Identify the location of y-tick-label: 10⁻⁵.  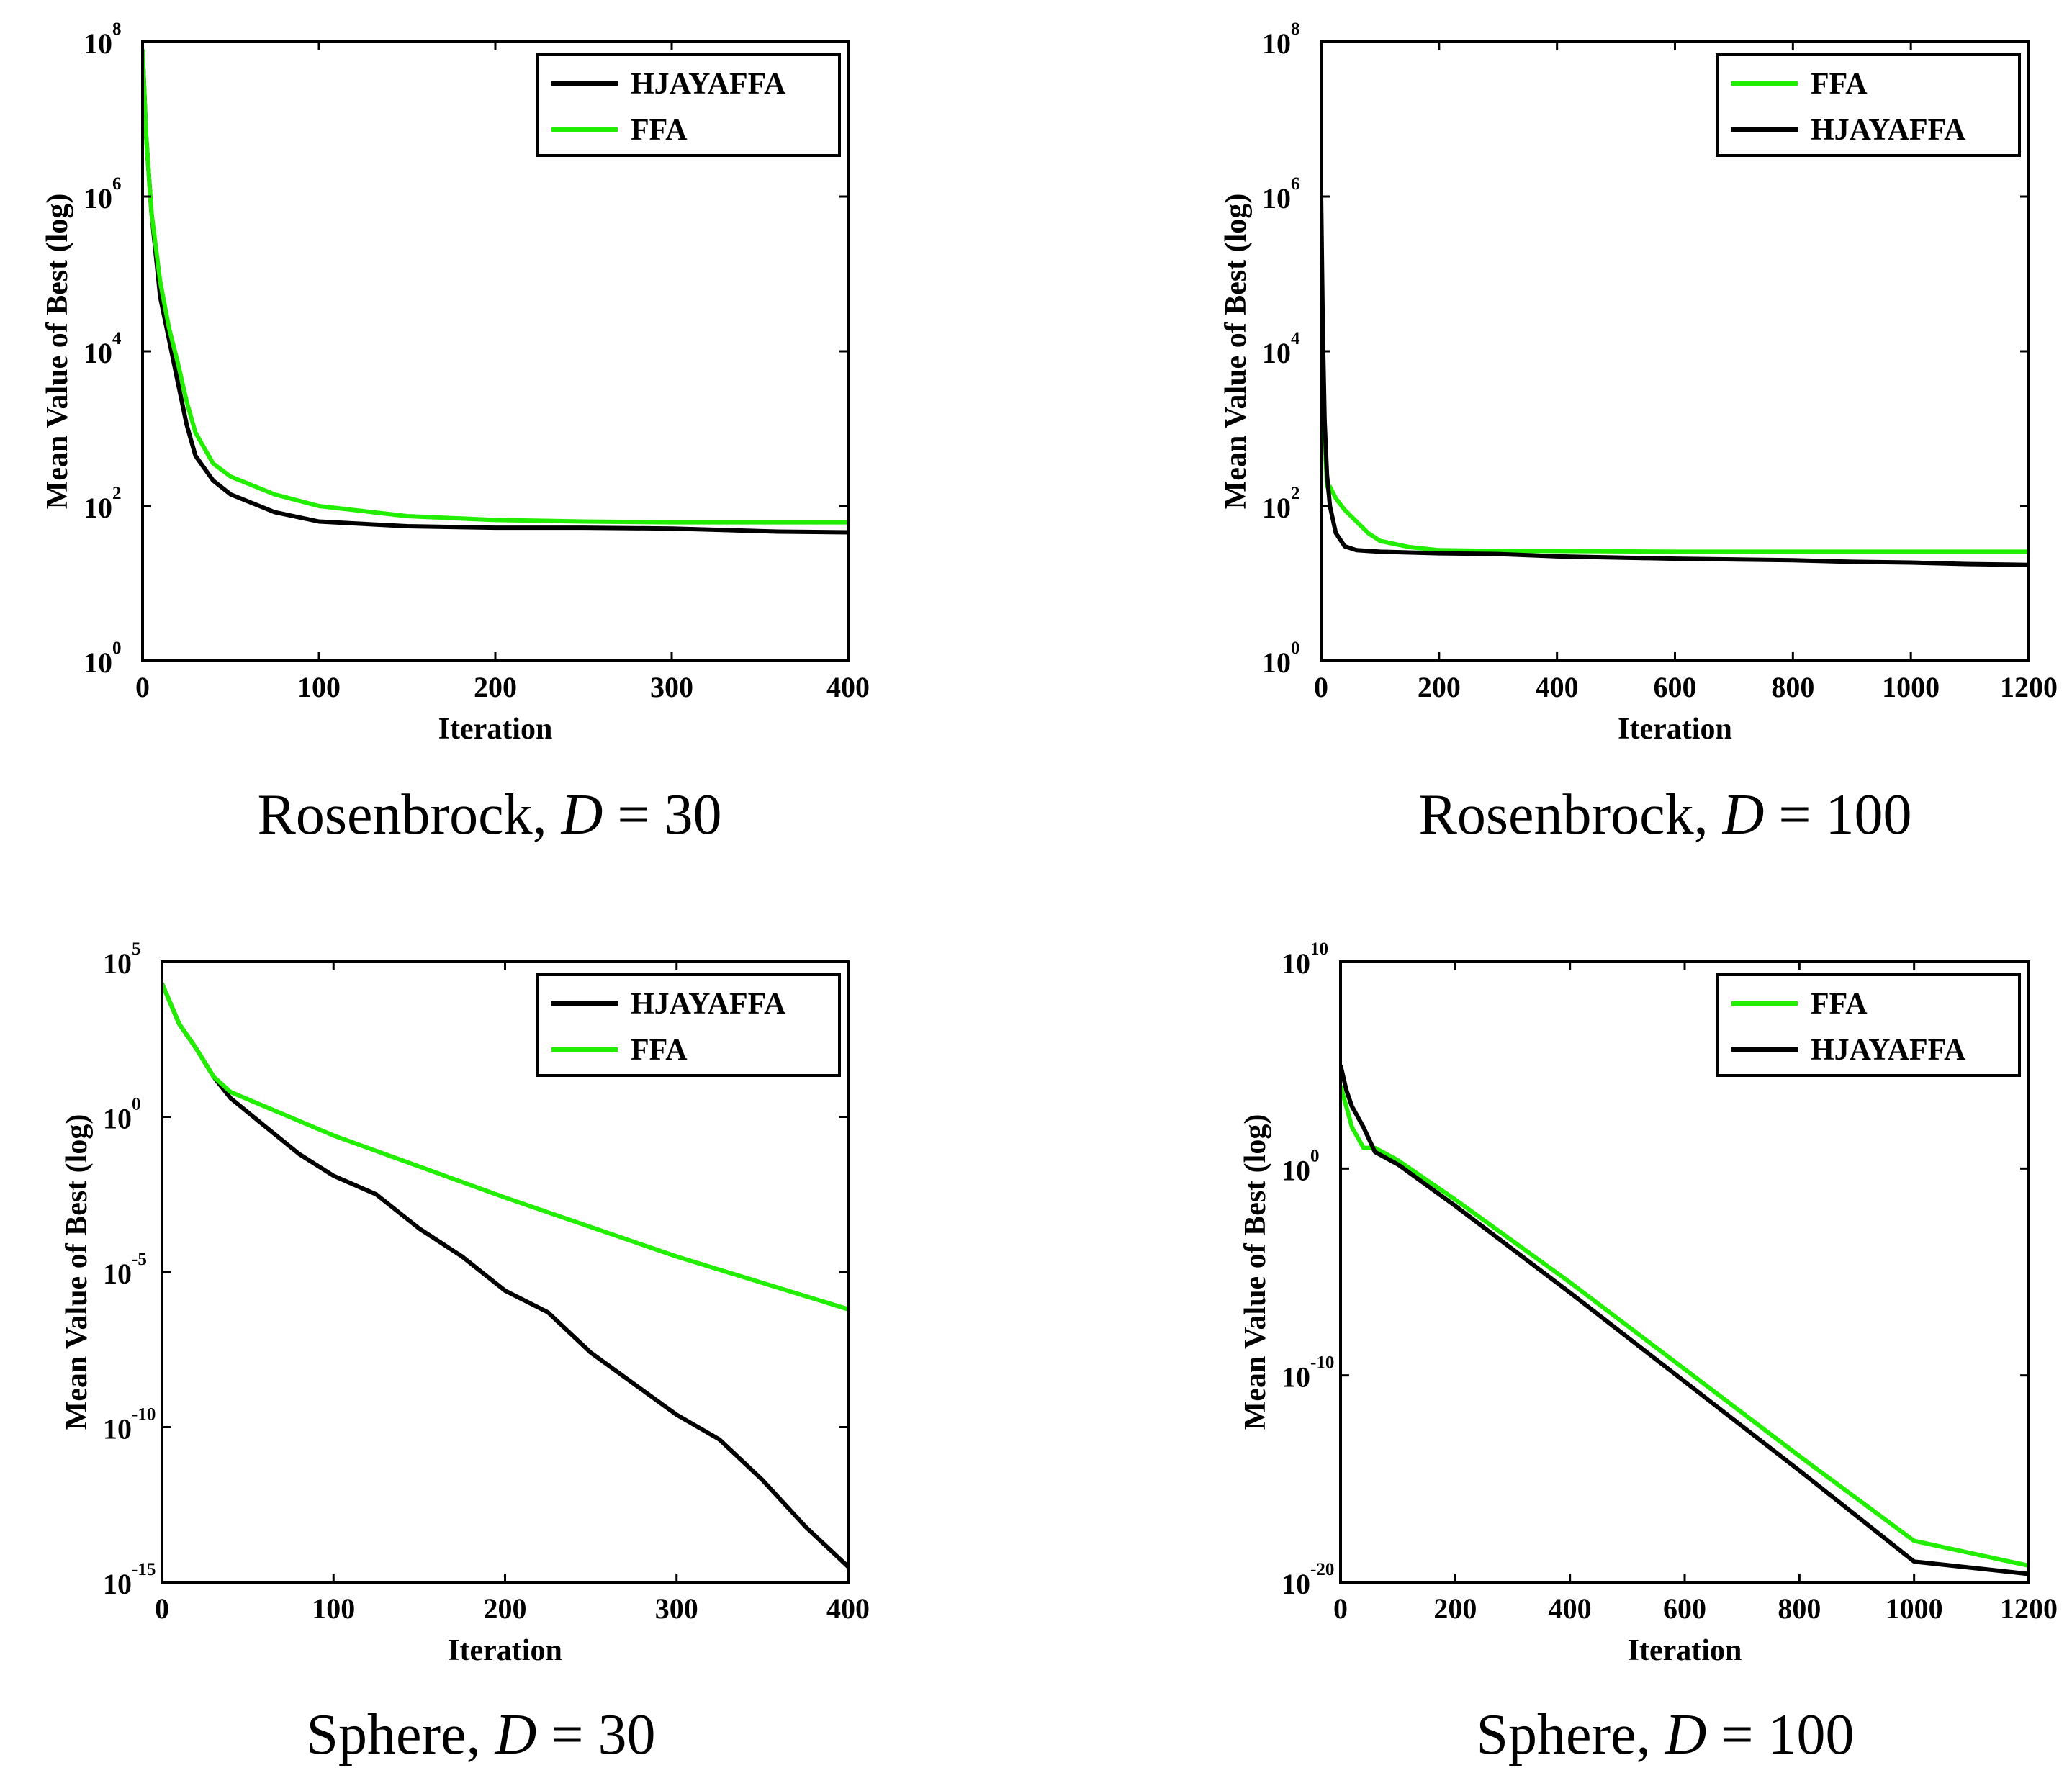
(125, 1270).